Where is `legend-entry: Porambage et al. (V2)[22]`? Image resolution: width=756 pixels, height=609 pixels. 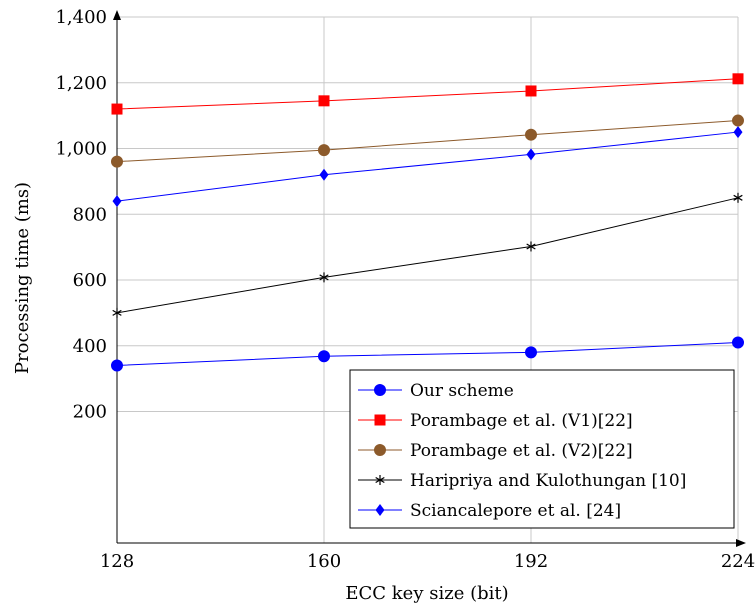 legend-entry: Porambage et al. (V2)[22] is located at coordinates (495, 451).